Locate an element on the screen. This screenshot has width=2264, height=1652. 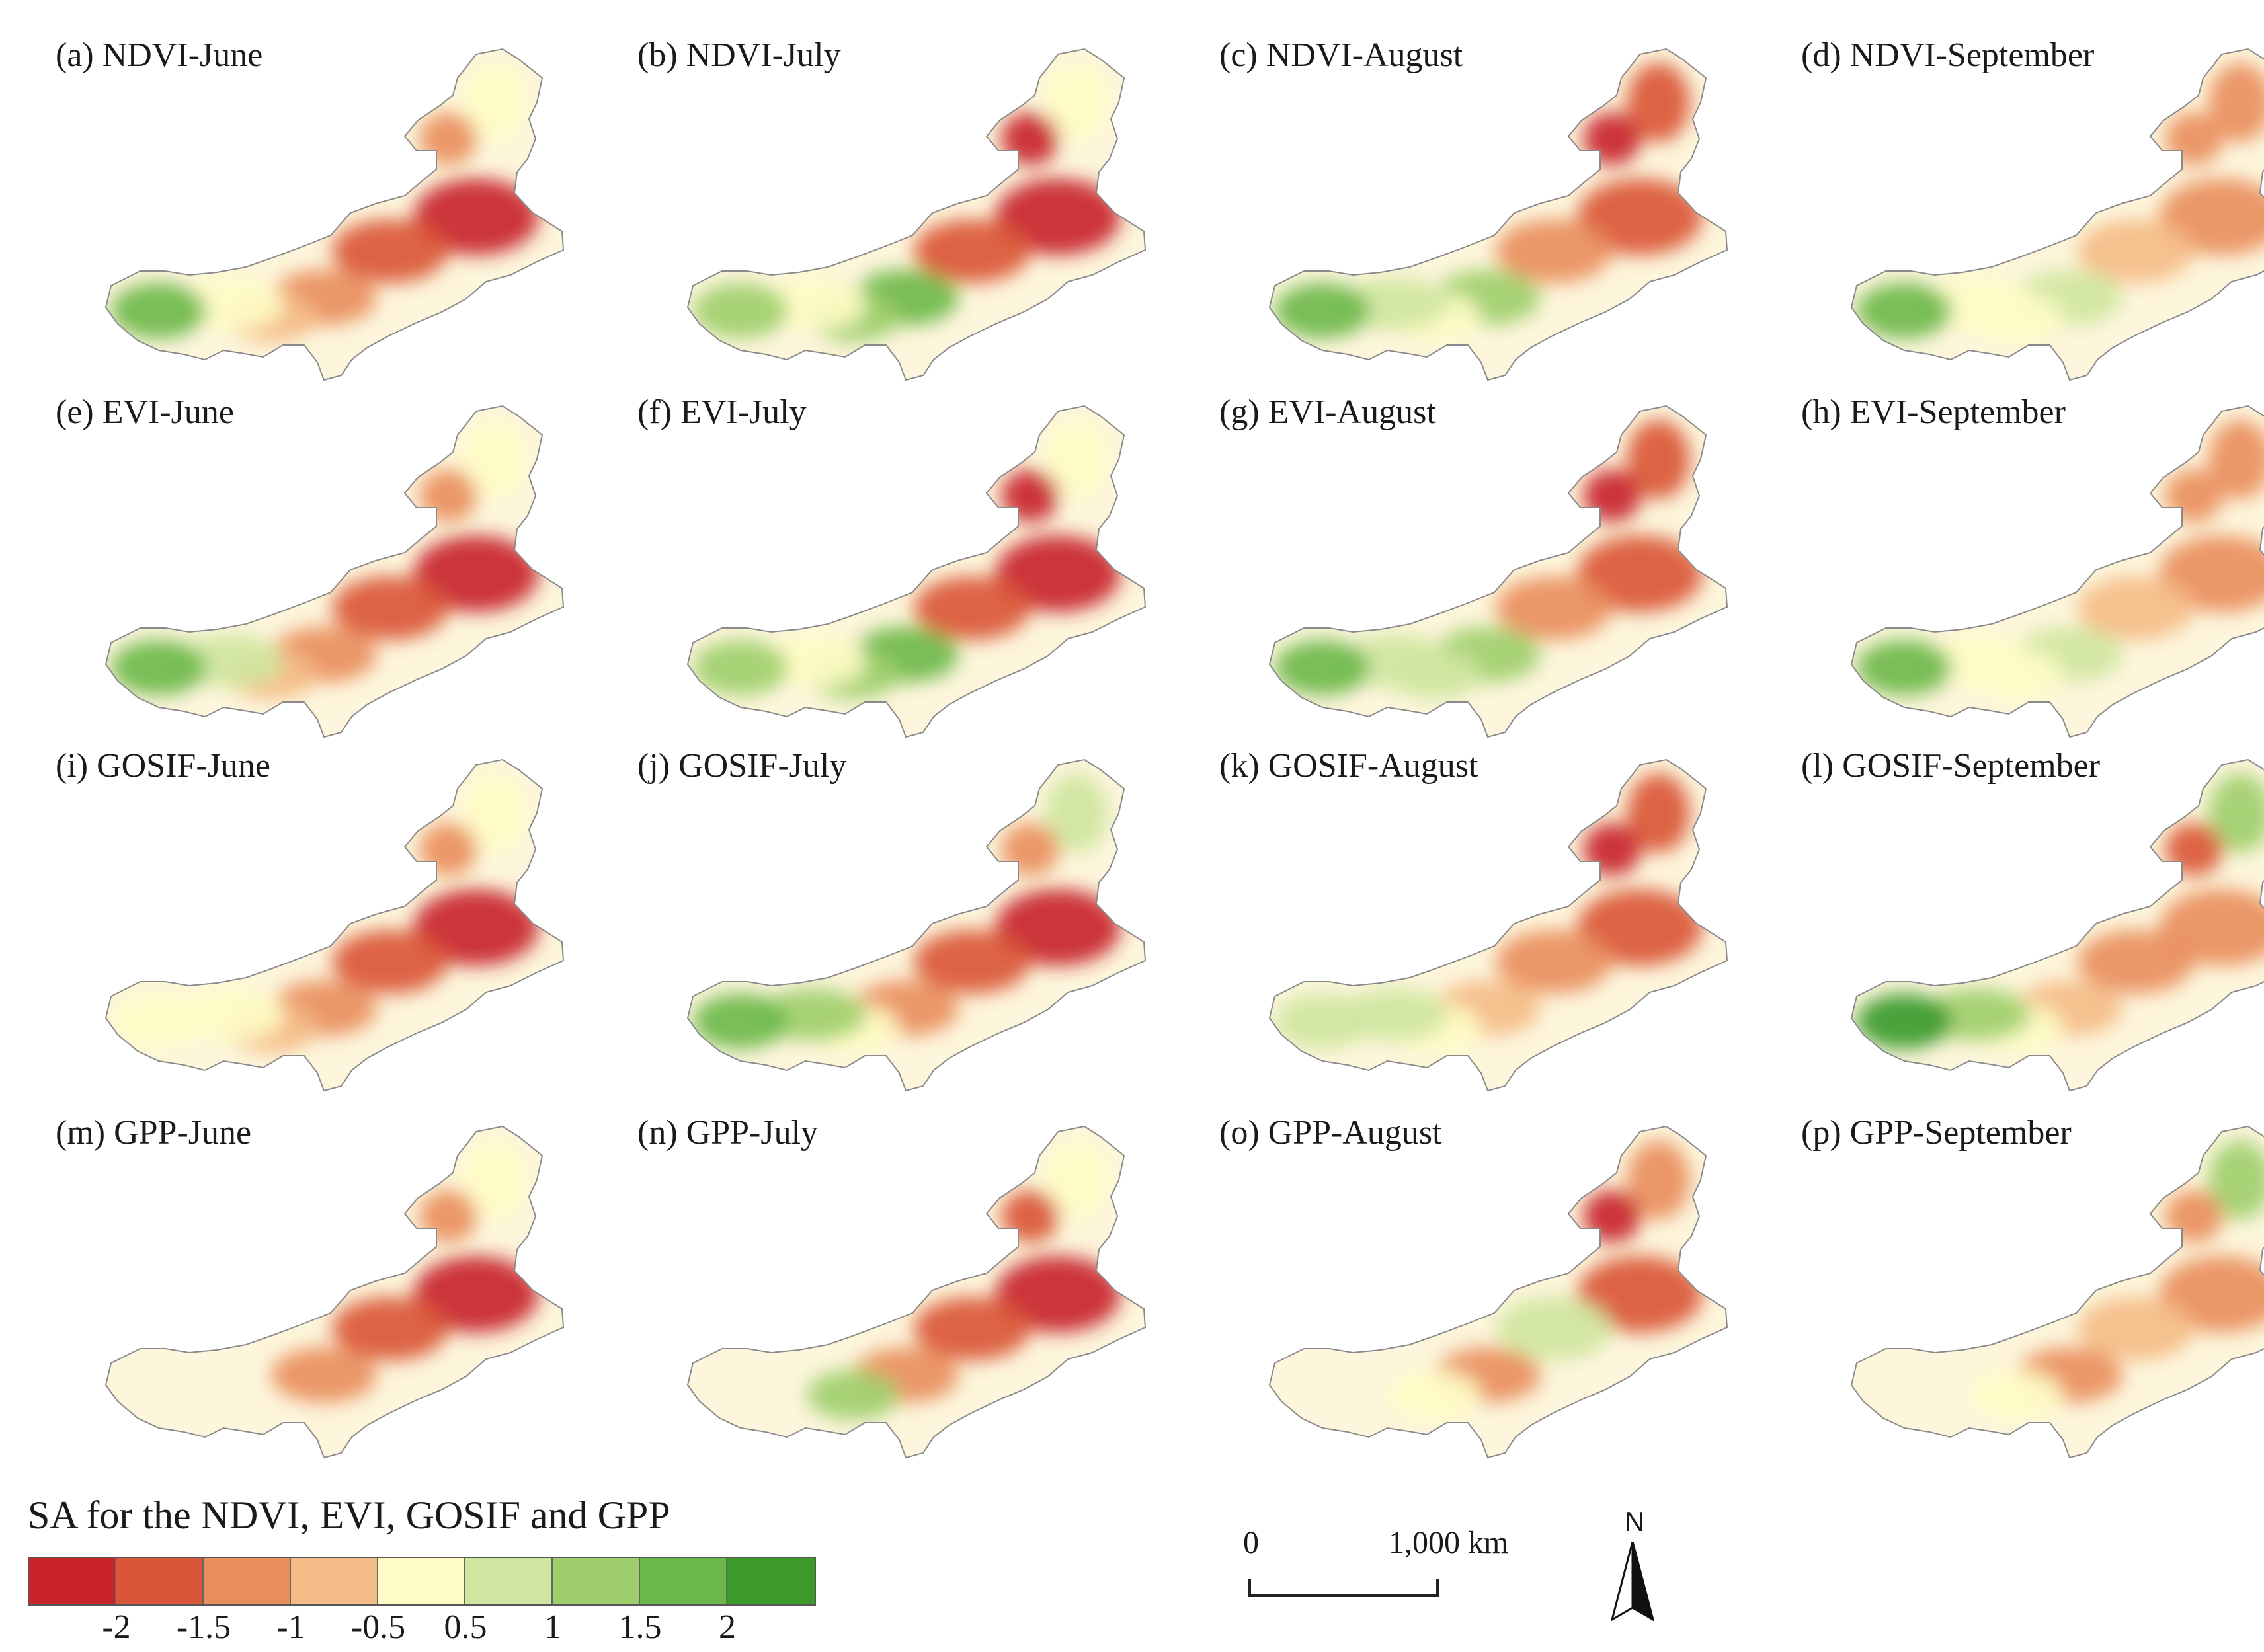
legend-tick-label: 2 is located at coordinates (728, 1627).